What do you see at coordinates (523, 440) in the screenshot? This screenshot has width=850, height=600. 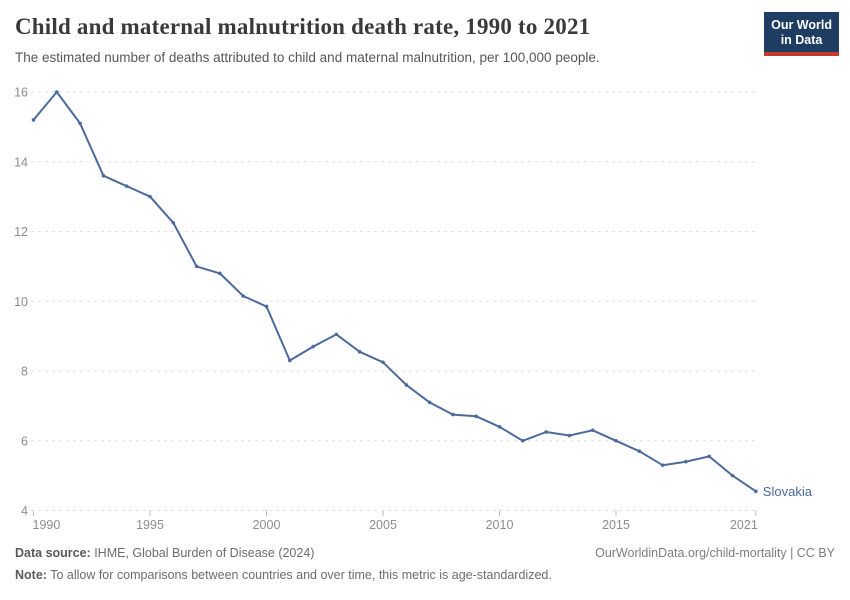 I see `data-point-2011` at bounding box center [523, 440].